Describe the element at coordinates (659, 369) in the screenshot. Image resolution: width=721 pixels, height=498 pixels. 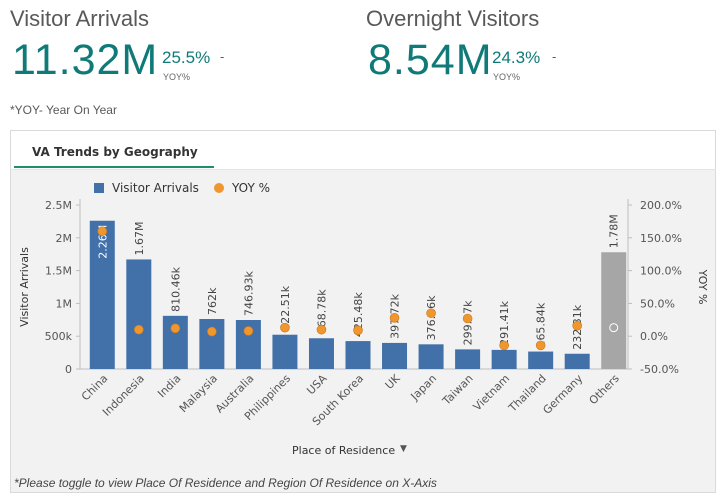
I see `y2-tick-label: -50.0%` at that location.